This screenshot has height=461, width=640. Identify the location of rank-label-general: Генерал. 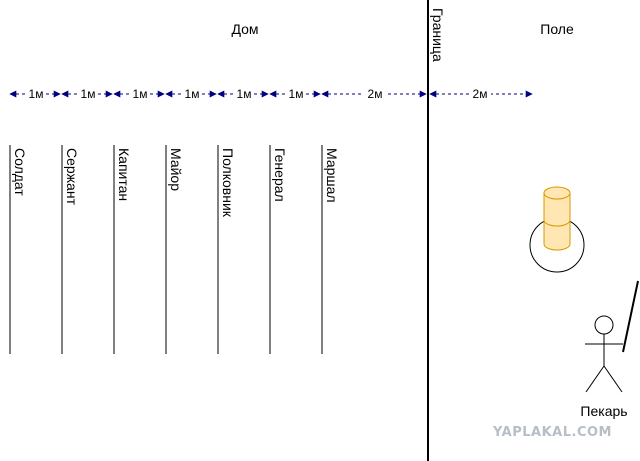
(280, 175).